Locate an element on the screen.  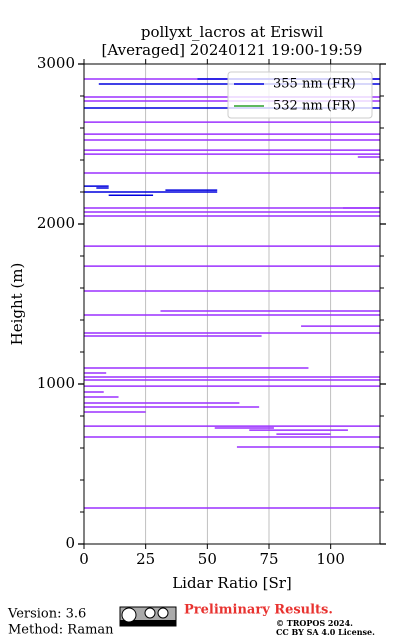
version: Version: 3.6 is located at coordinates (46, 614).